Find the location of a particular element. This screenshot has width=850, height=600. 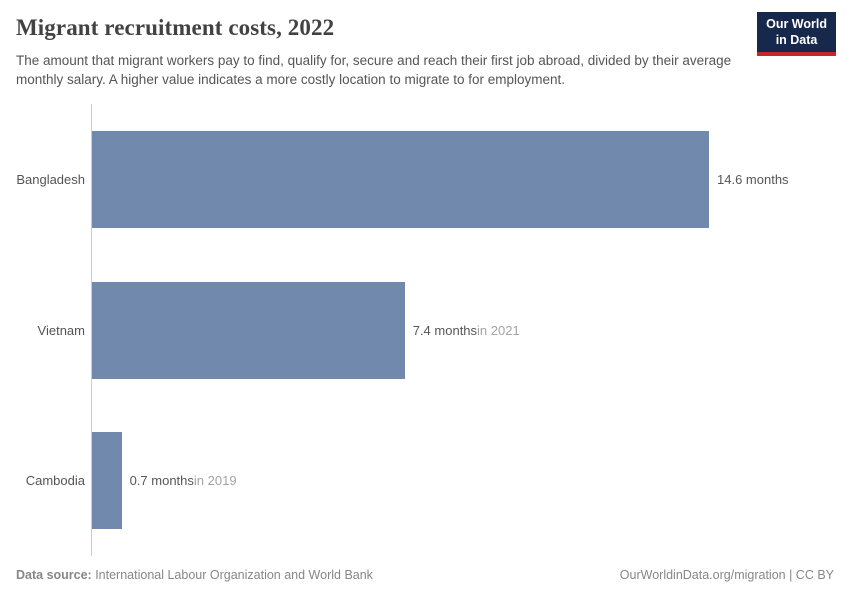

value-label: 7.4 monthsin 2021 is located at coordinates (466, 330).